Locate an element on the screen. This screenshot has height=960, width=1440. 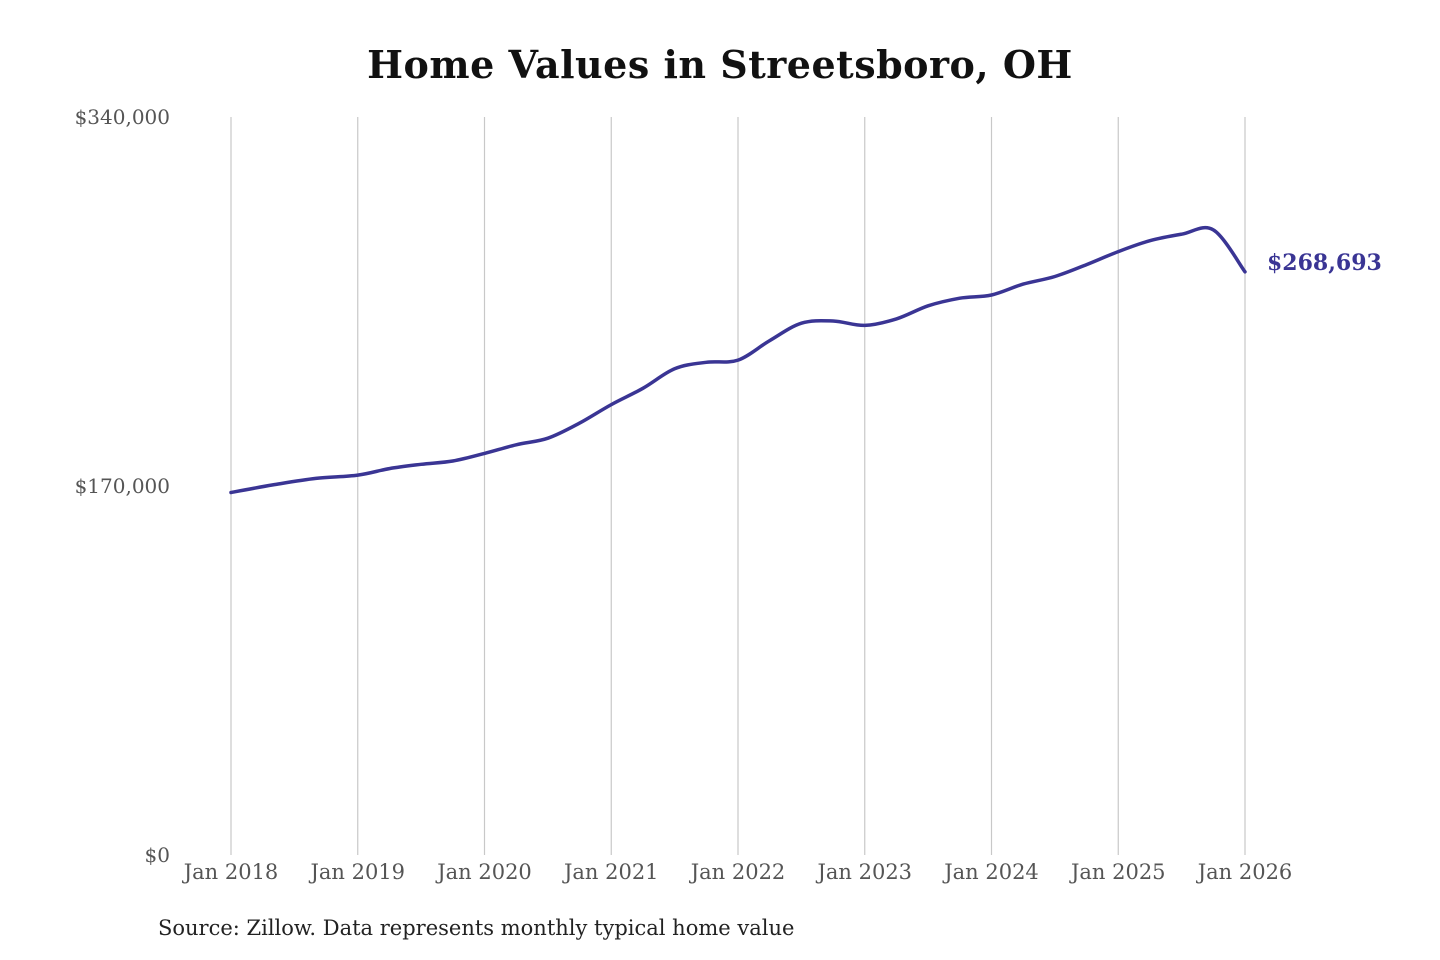
chart-title: Home Values in Streetsboro, OH is located at coordinates (720, 64).